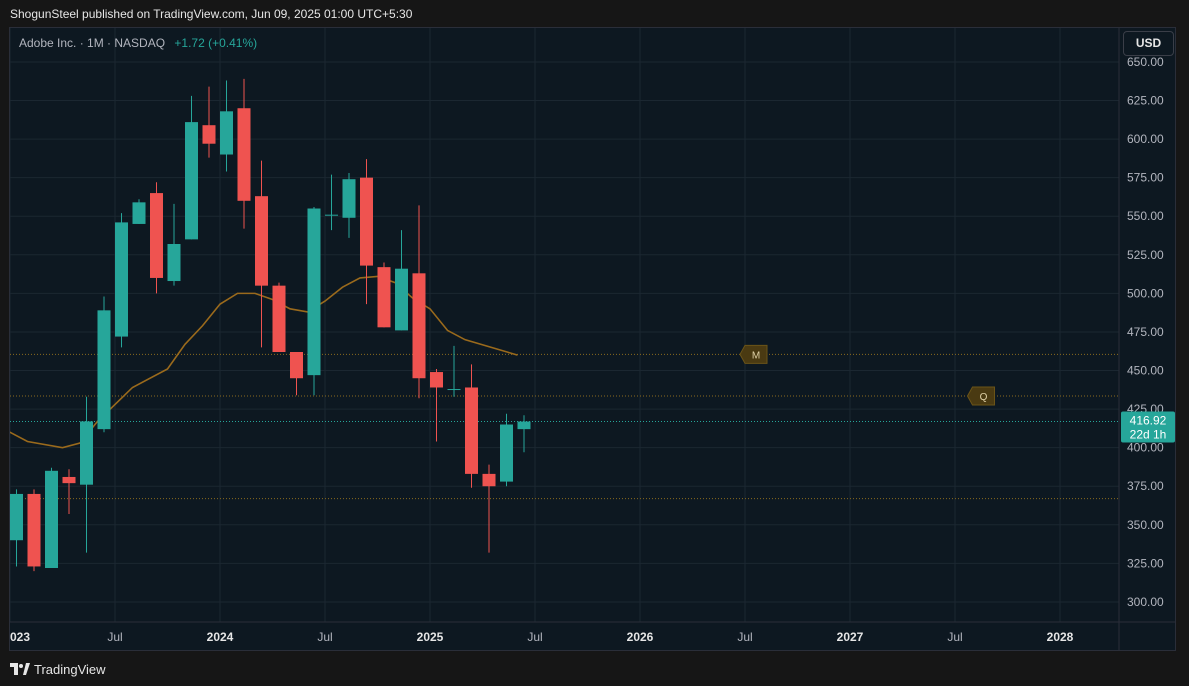 This screenshot has width=1189, height=686. Describe the element at coordinates (216, 43) in the screenshot. I see `price-change: +1.72 (+0.41%)` at that location.